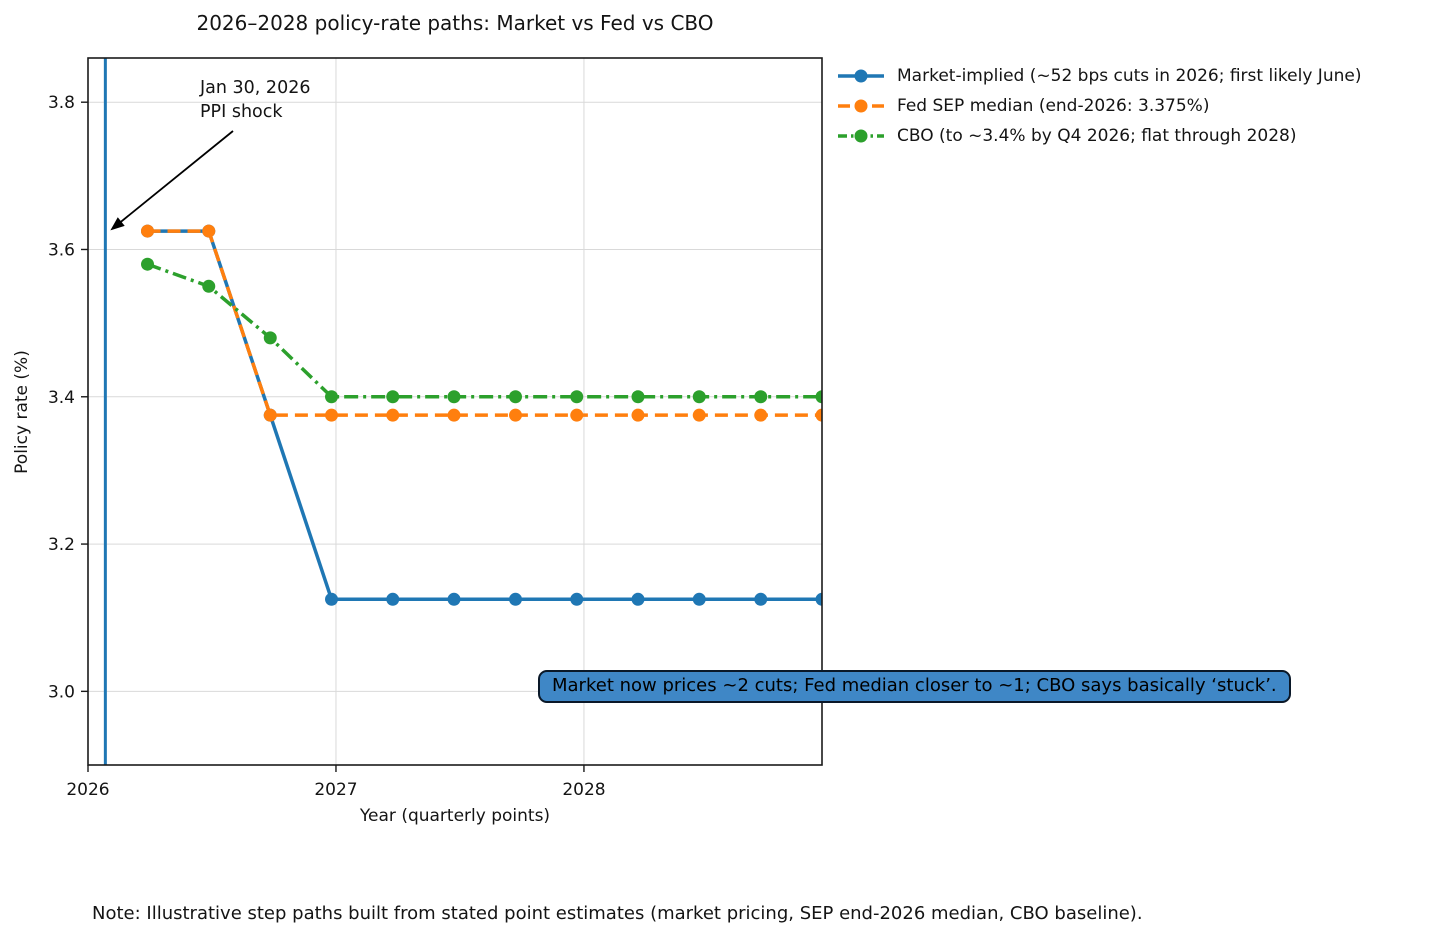  What do you see at coordinates (455, 816) in the screenshot?
I see `x-axis-label: Year (quarterly points)` at bounding box center [455, 816].